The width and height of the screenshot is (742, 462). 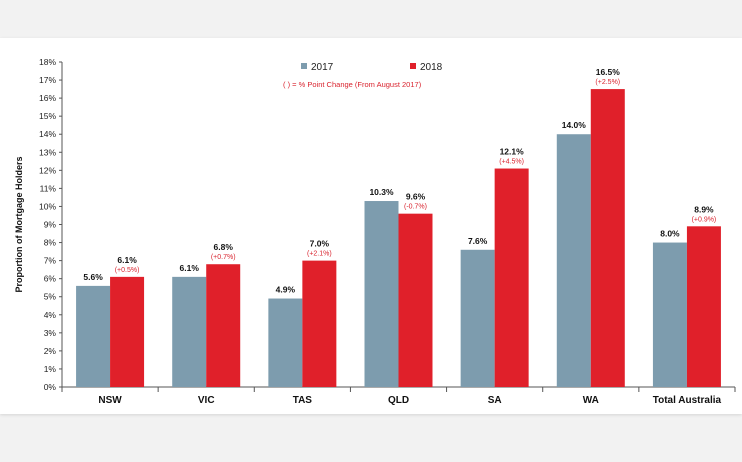 I want to click on x-category-label: QLD, so click(x=398, y=400).